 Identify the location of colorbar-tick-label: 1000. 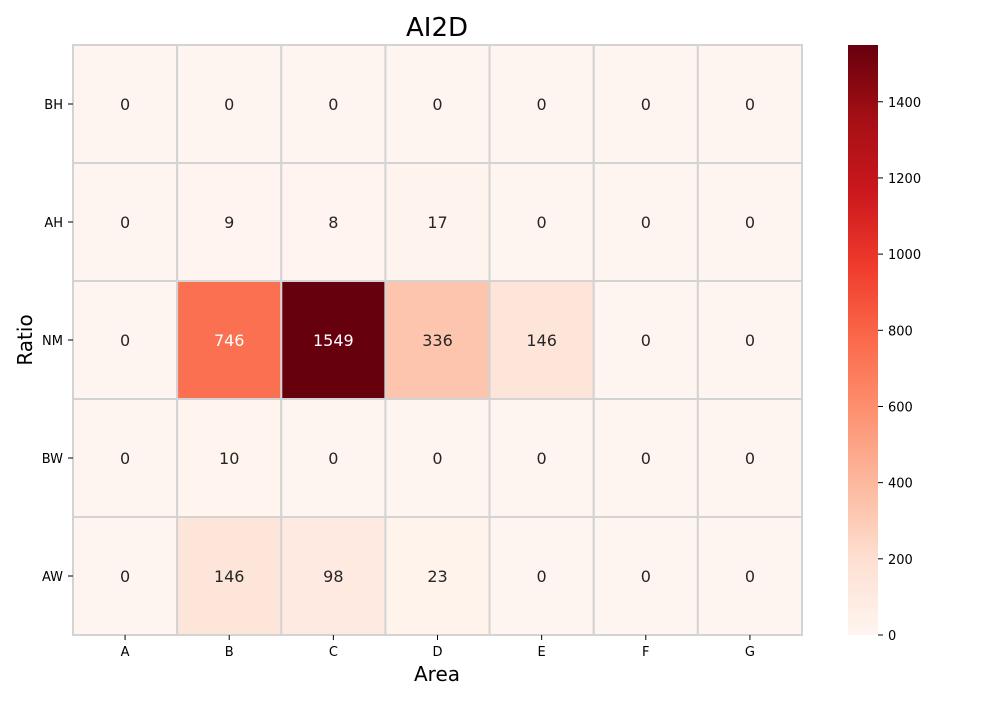
(904, 255).